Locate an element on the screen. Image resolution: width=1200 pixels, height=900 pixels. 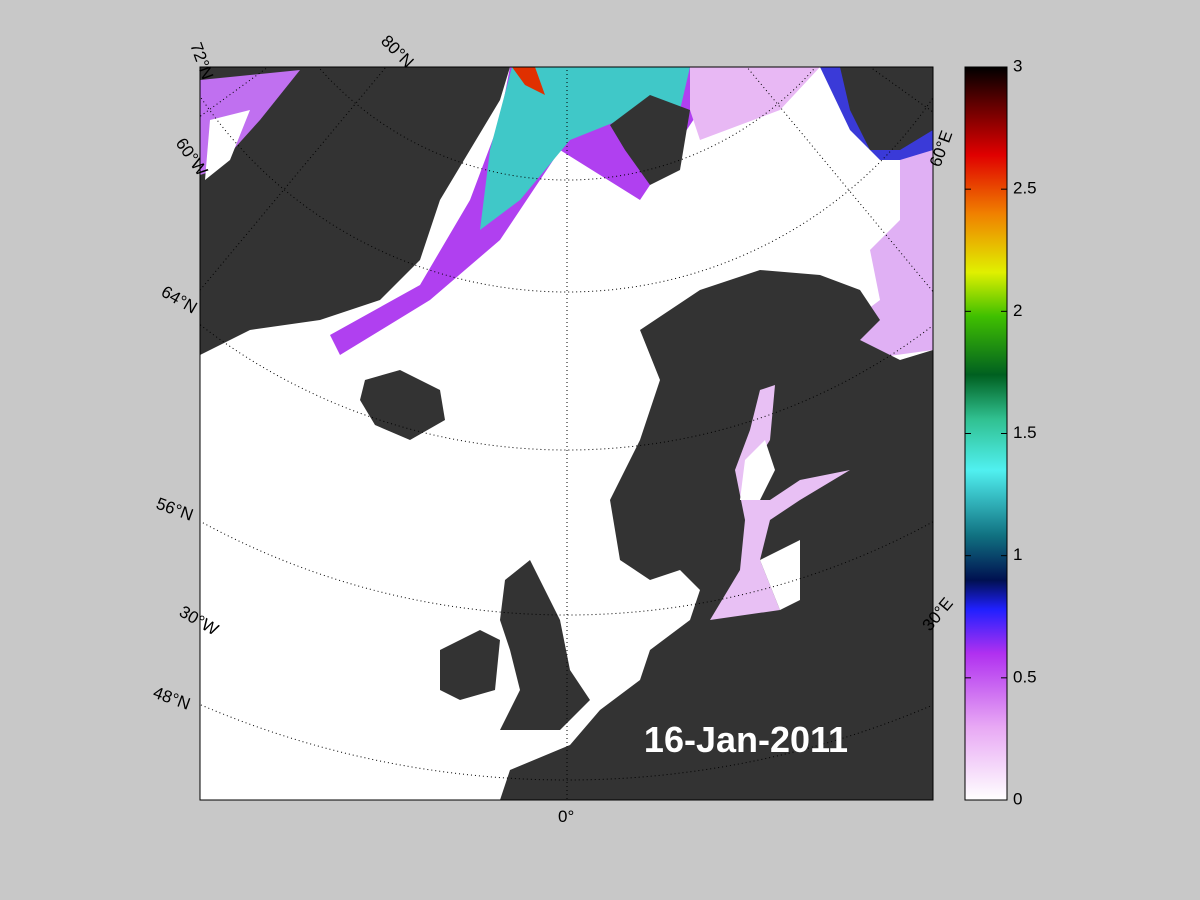
ocean is located at coordinates (227, 145).